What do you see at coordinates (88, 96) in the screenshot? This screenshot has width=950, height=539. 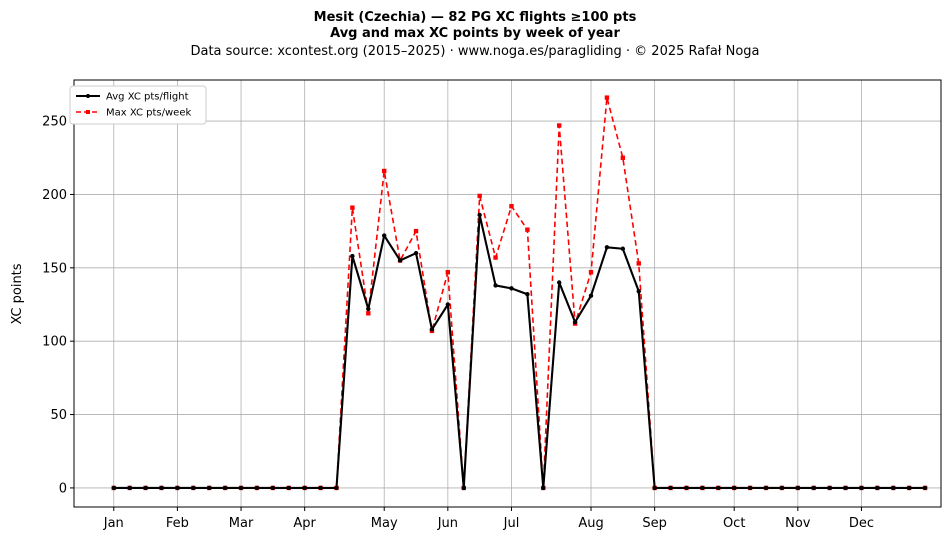 I see `legend-avg-marker` at bounding box center [88, 96].